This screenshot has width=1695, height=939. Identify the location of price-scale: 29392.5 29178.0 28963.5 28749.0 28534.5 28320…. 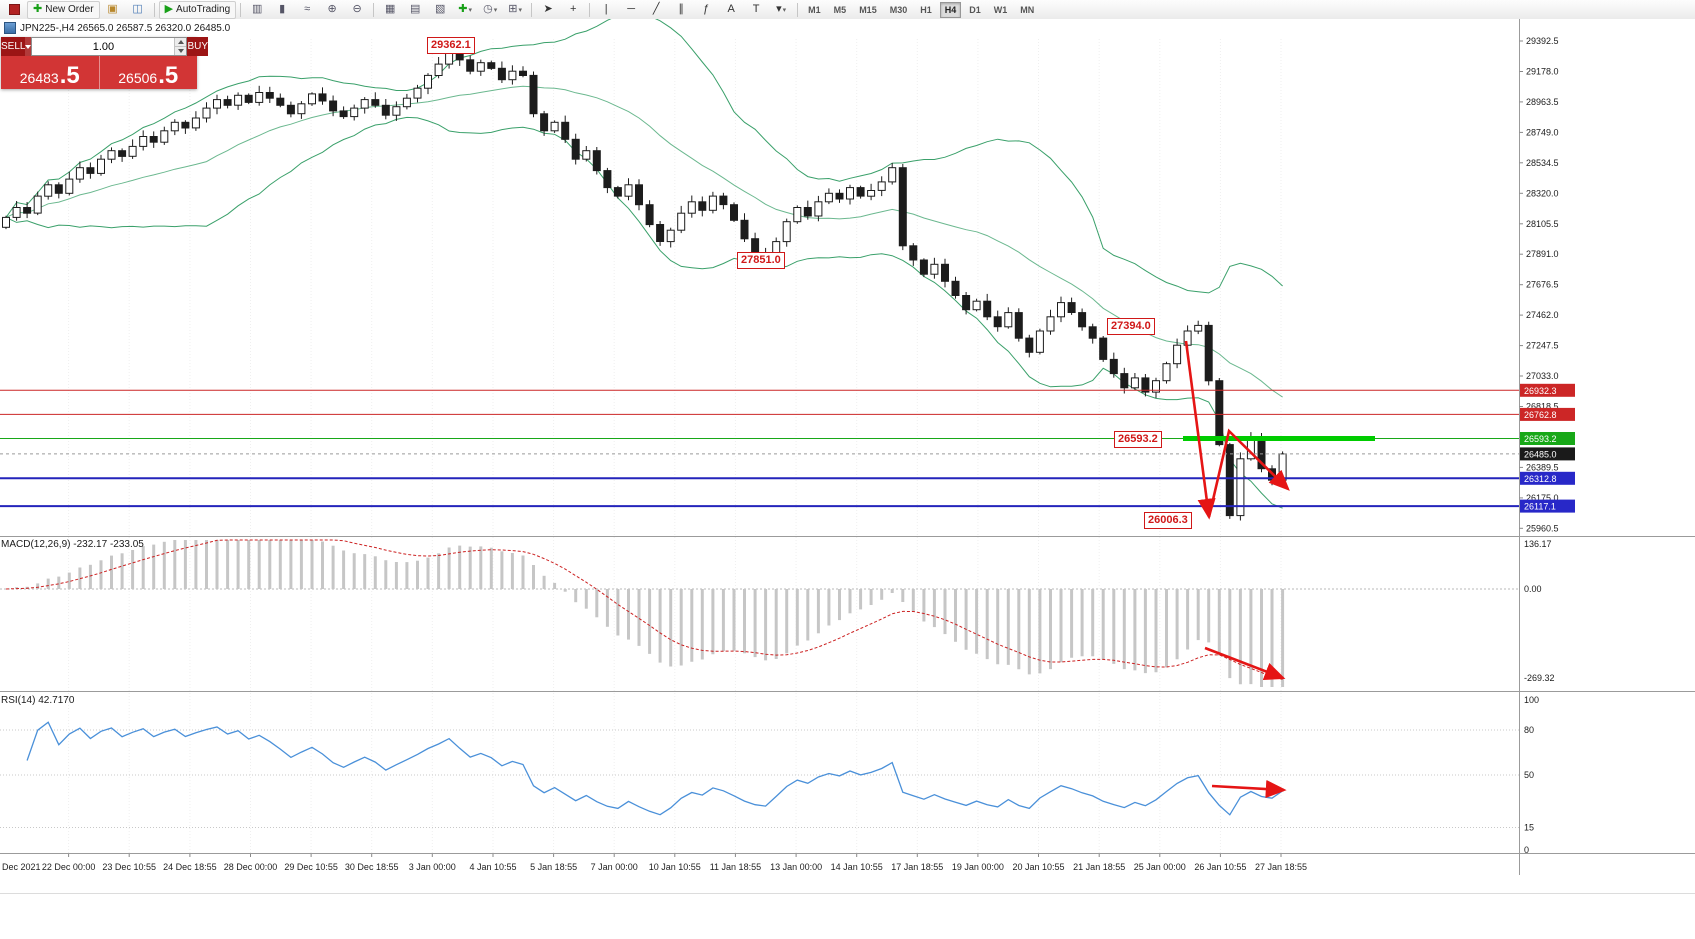
(1547, 284).